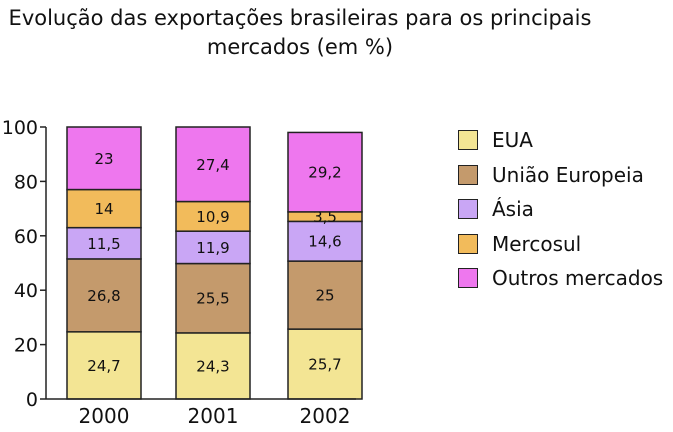 The width and height of the screenshot is (673, 432). I want to click on legend-label-mercosul: Mercosul, so click(537, 243).